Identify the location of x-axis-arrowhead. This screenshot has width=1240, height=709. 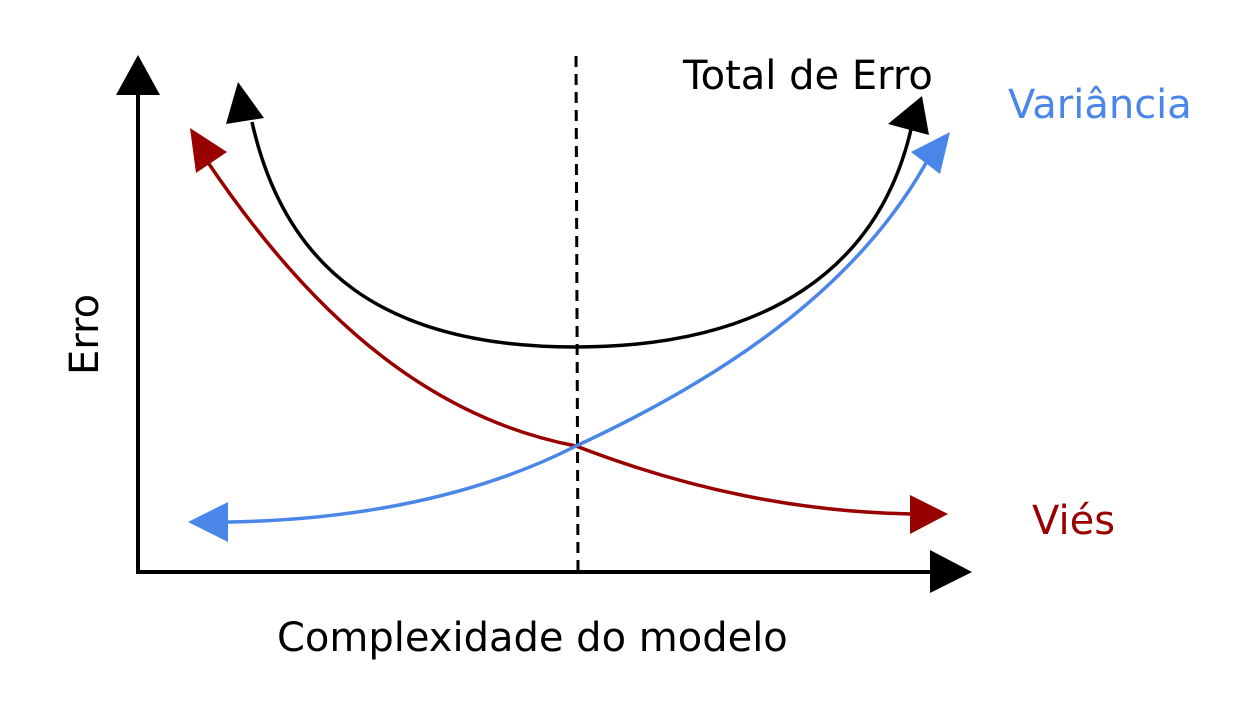
(951, 571).